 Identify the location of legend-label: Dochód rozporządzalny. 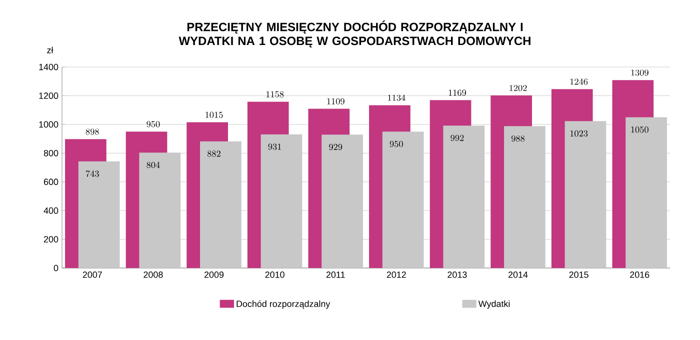
(283, 304).